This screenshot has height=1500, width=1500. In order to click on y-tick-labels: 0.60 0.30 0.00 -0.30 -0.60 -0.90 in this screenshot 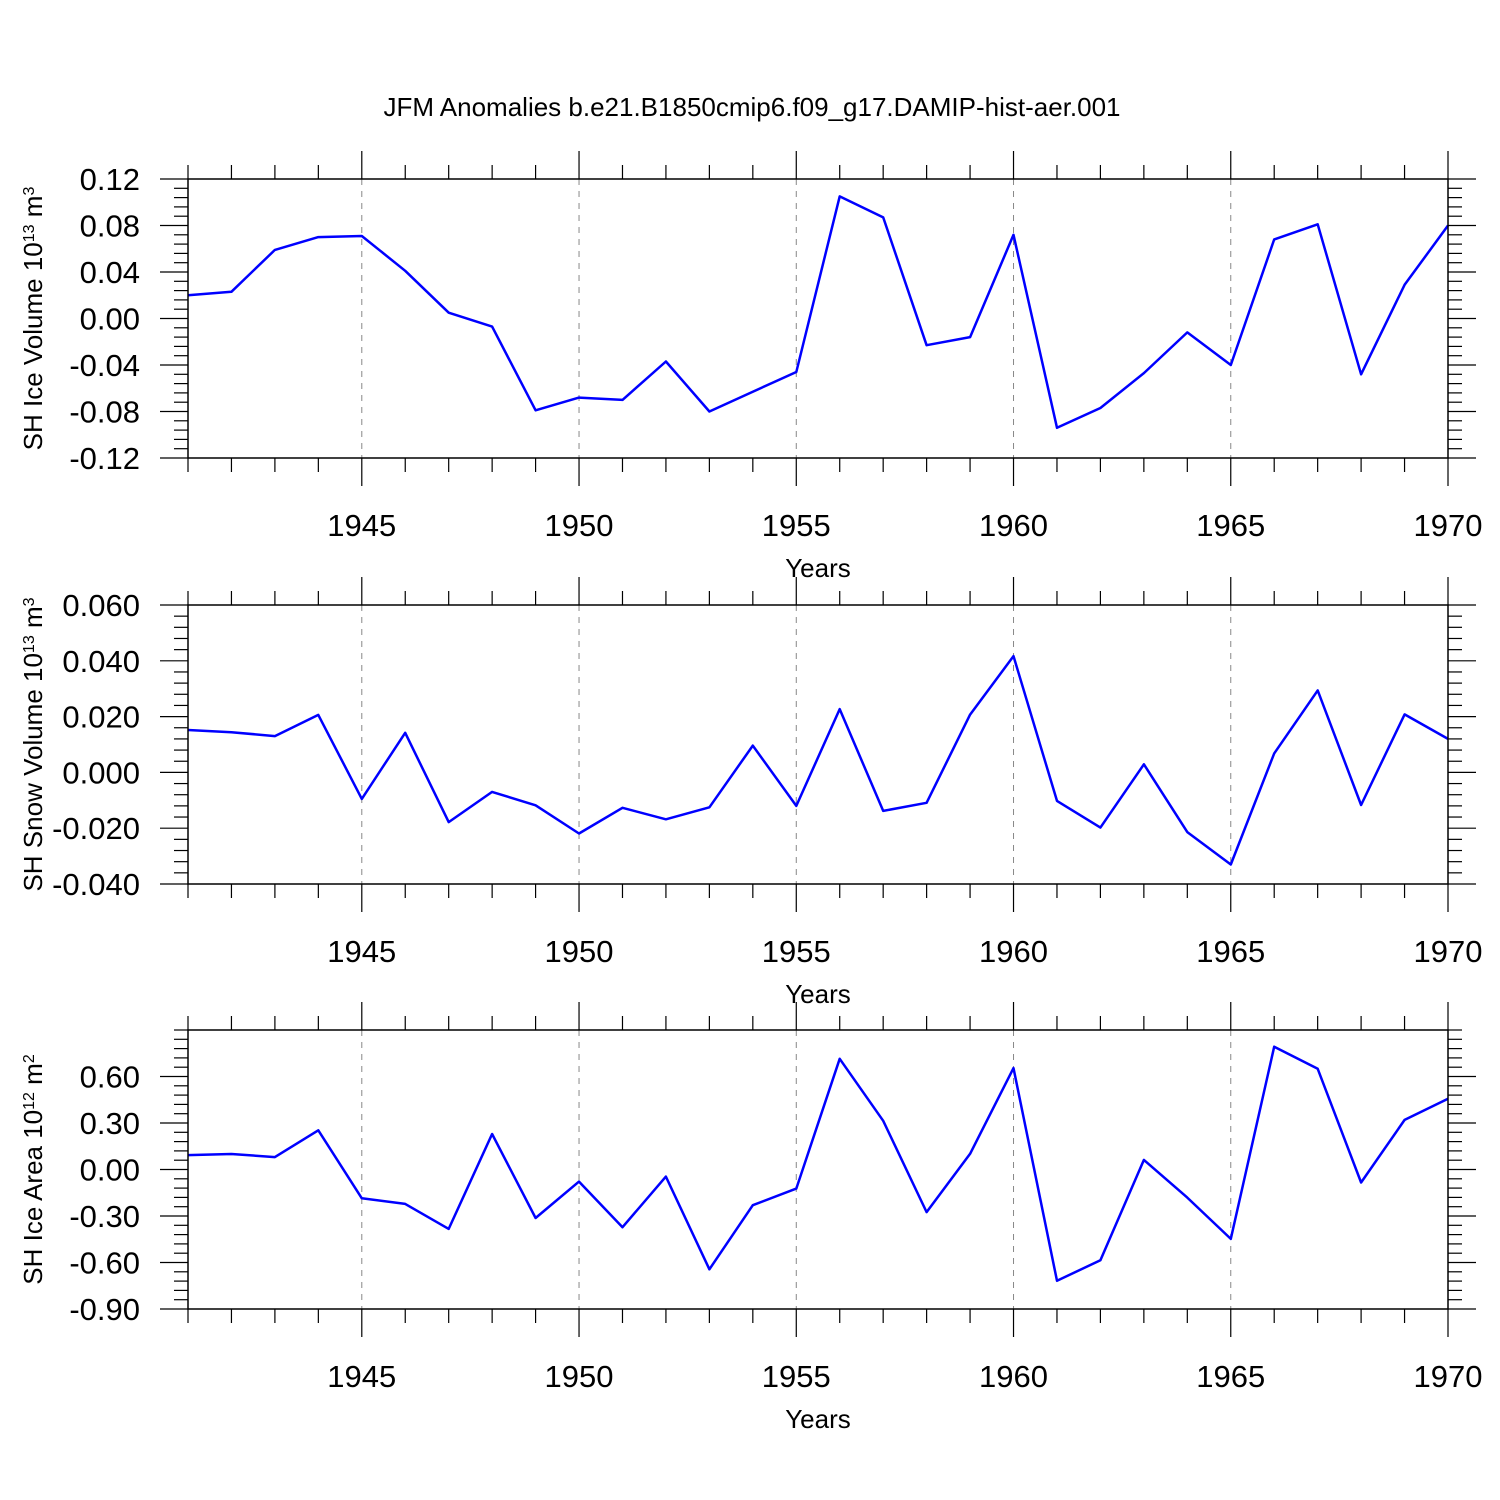, I will do `click(104, 1194)`.